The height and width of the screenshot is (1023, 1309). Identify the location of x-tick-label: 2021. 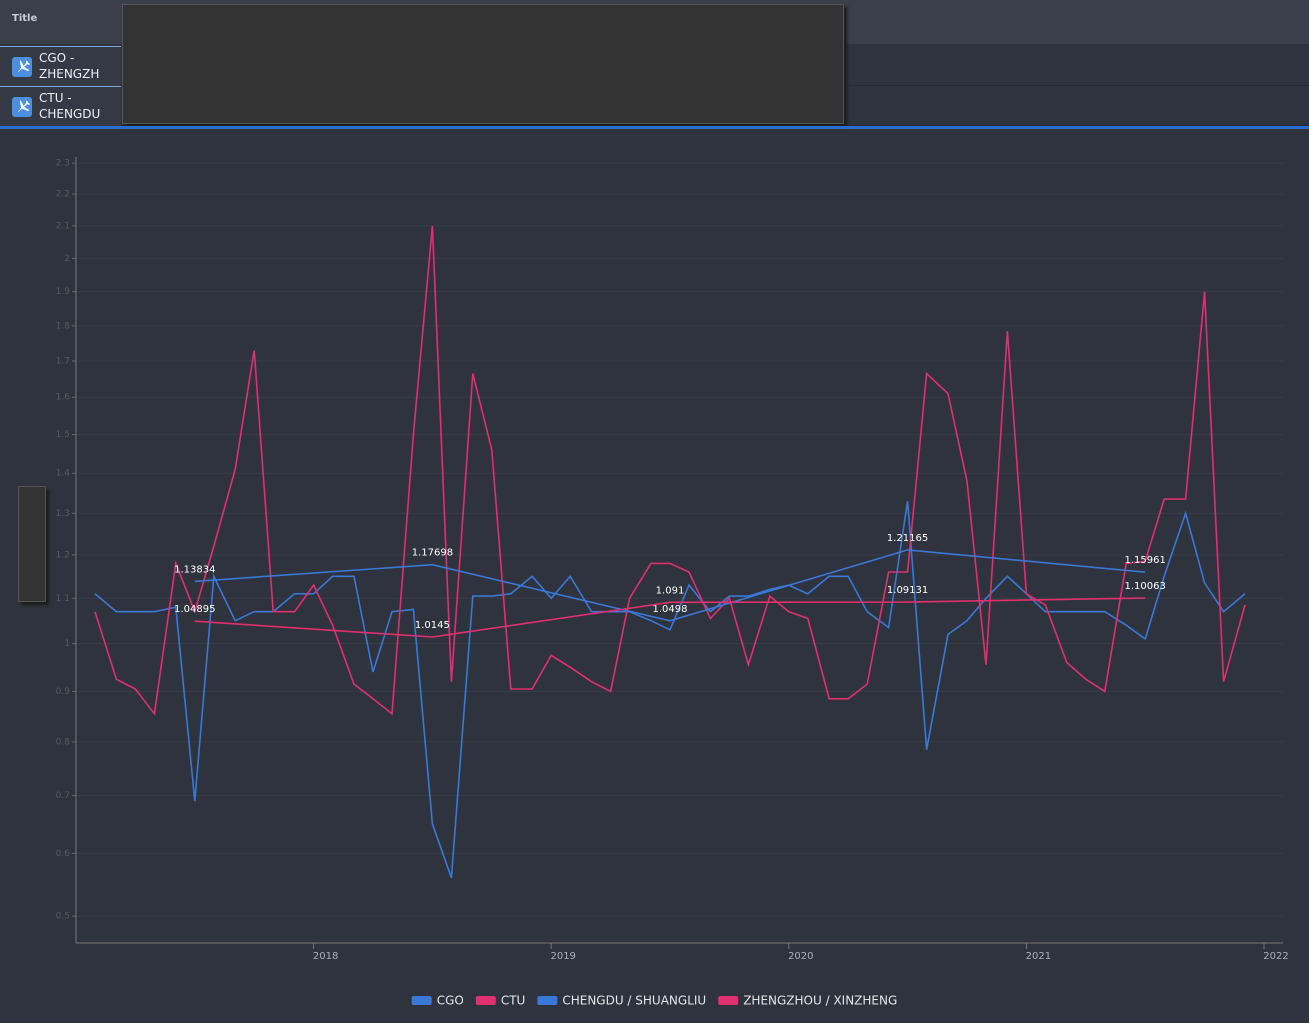
(1038, 956).